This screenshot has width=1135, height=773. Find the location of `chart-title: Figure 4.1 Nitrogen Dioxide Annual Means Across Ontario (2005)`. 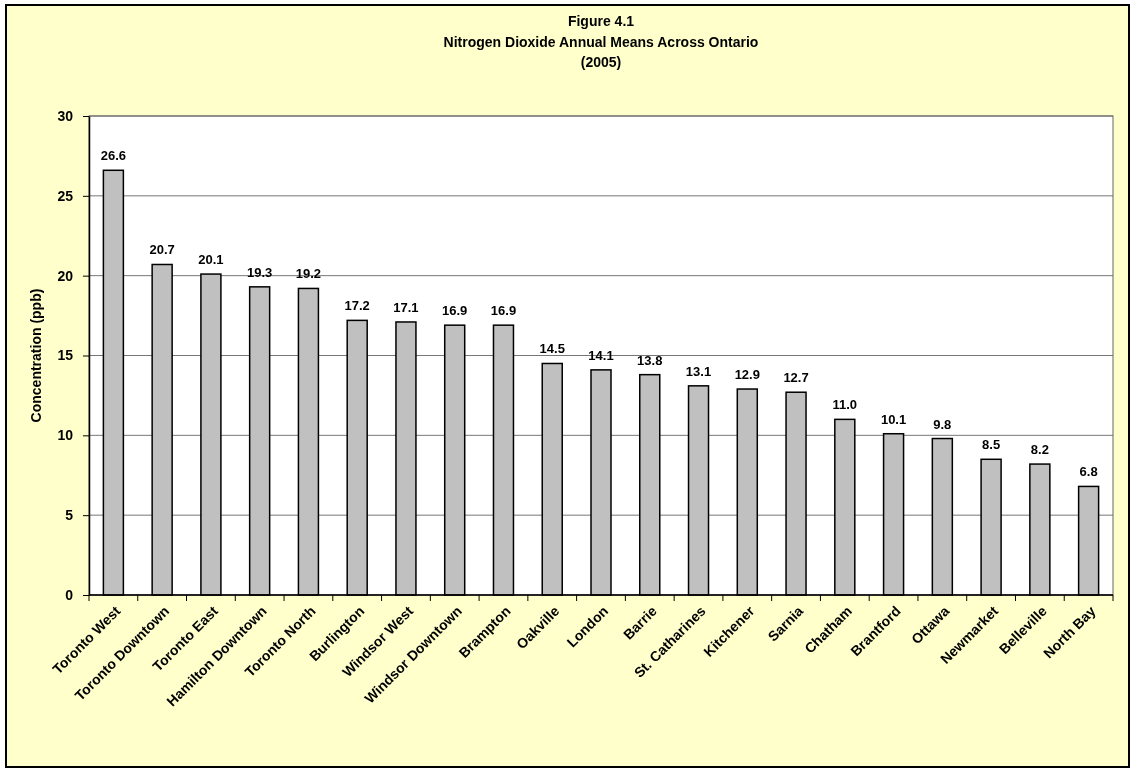

chart-title: Figure 4.1 Nitrogen Dioxide Annual Means Across Ontario (2005) is located at coordinates (601, 41).